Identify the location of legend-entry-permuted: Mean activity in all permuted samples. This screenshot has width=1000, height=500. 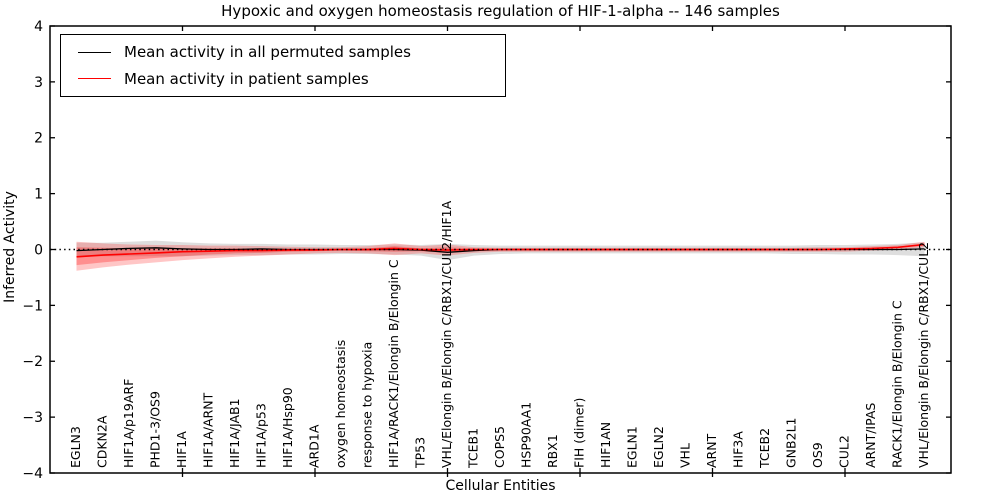
(283, 52).